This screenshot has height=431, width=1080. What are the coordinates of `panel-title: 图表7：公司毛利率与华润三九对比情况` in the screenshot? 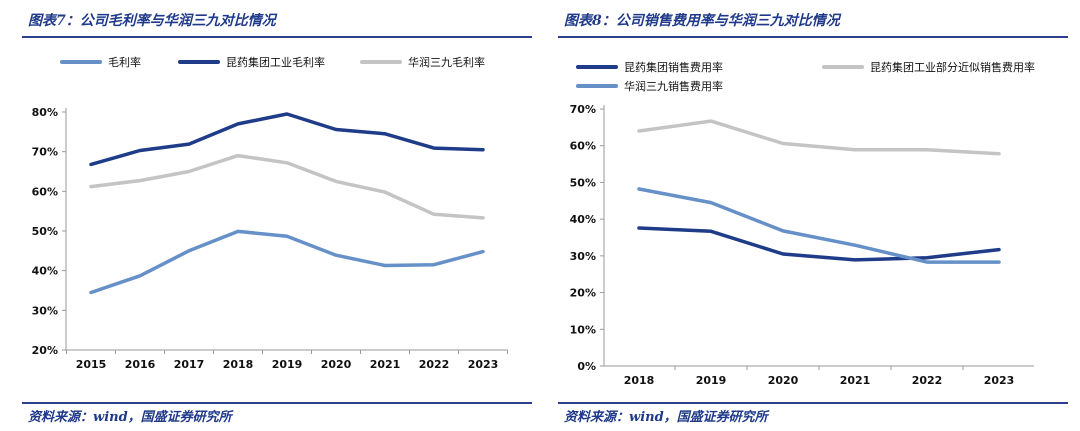 It's located at (152, 21).